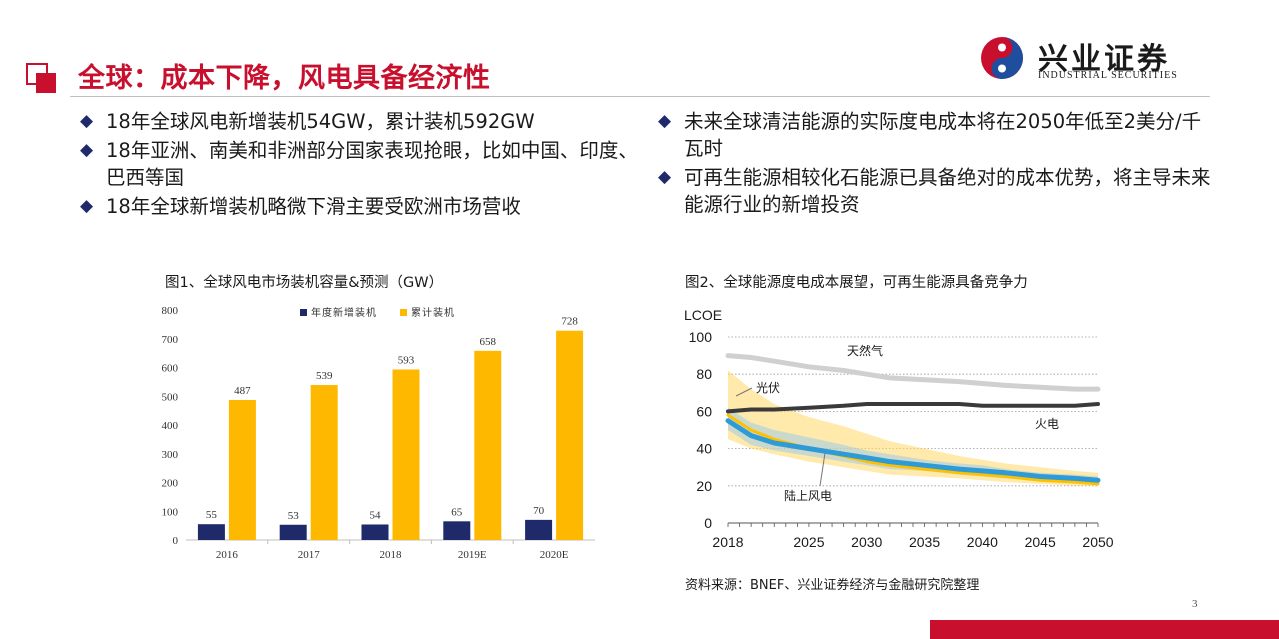 The height and width of the screenshot is (639, 1279). Describe the element at coordinates (704, 411) in the screenshot. I see `y-tick-label: 60` at that location.